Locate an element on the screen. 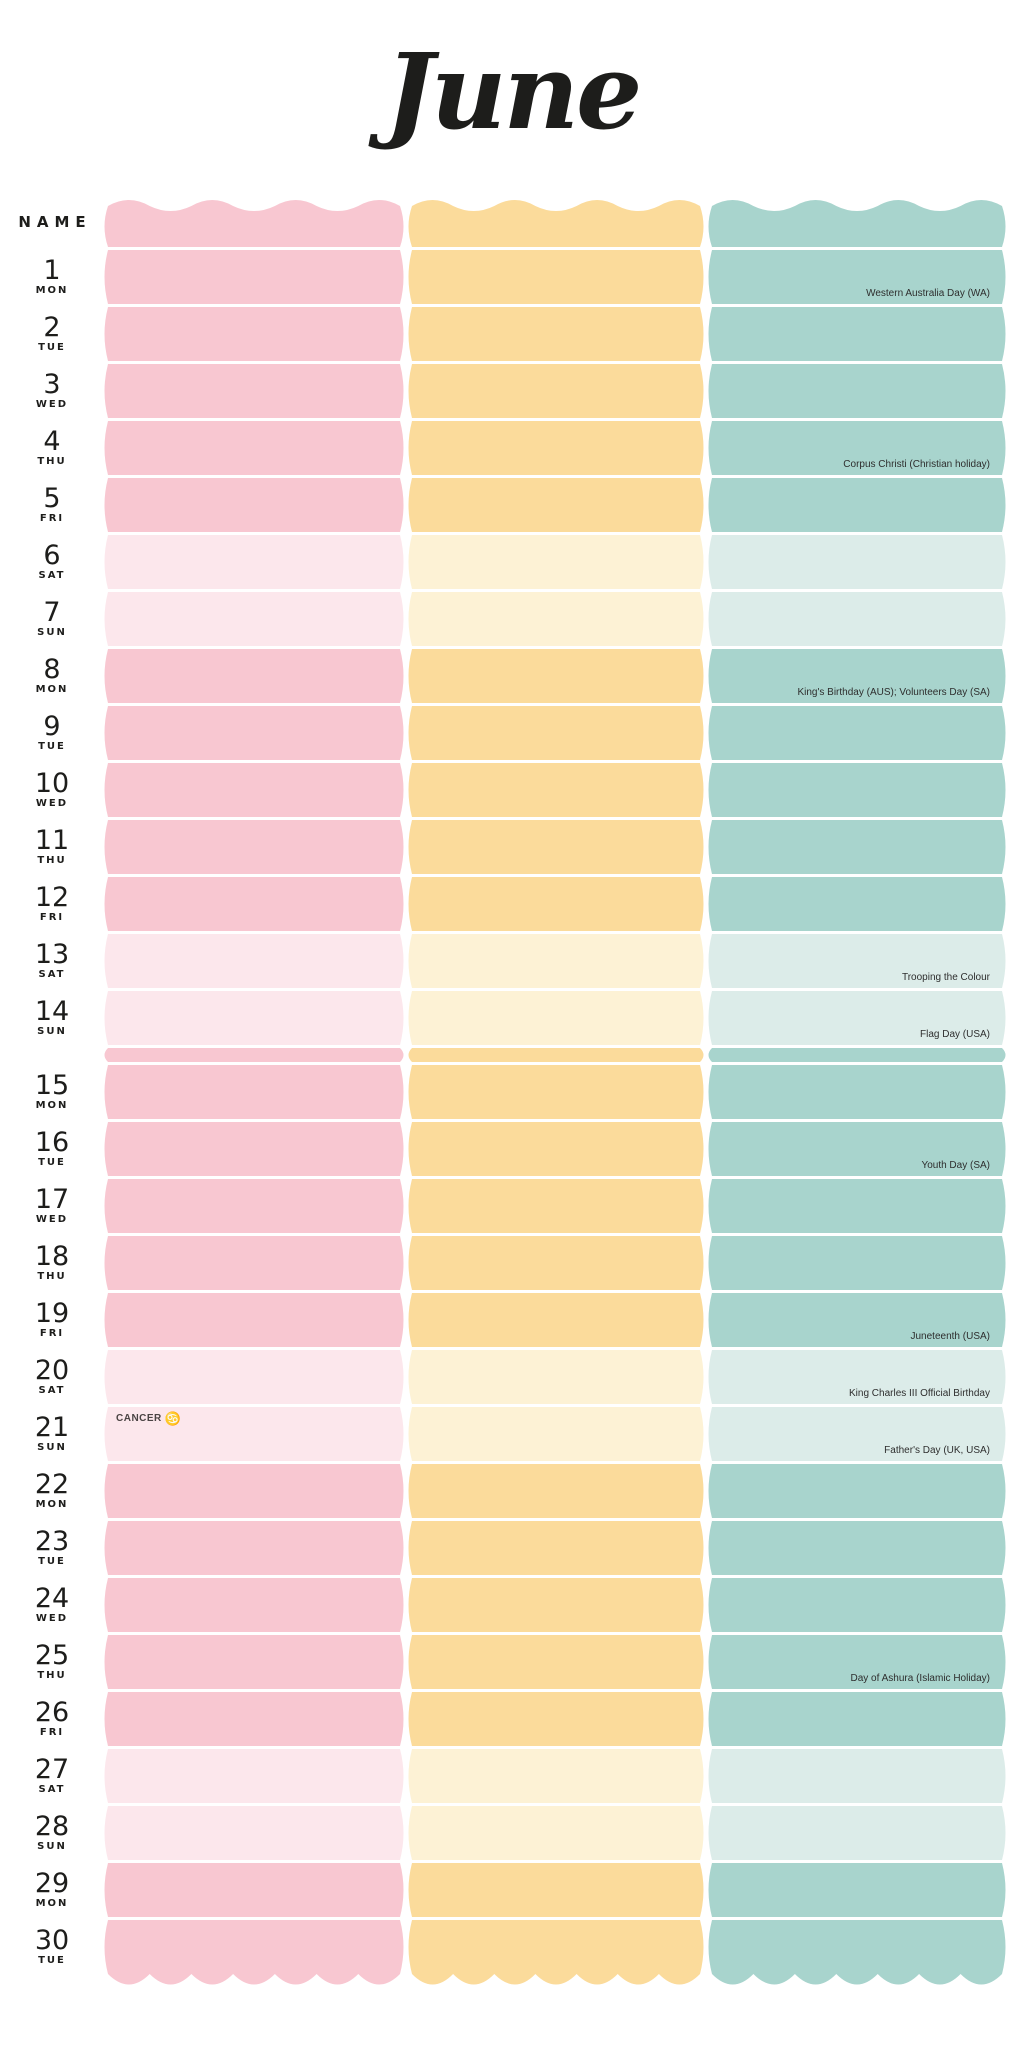  day-label-15: 15 MON is located at coordinates (52, 1092).